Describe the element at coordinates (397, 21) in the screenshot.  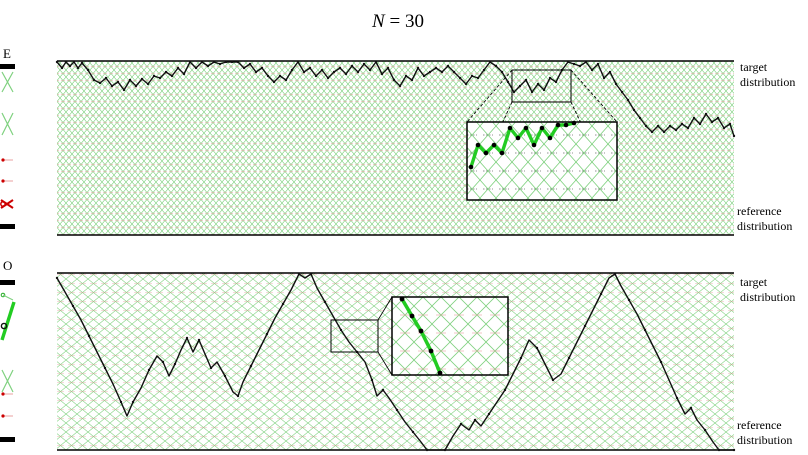
I see `figure-title: N = 30` at that location.